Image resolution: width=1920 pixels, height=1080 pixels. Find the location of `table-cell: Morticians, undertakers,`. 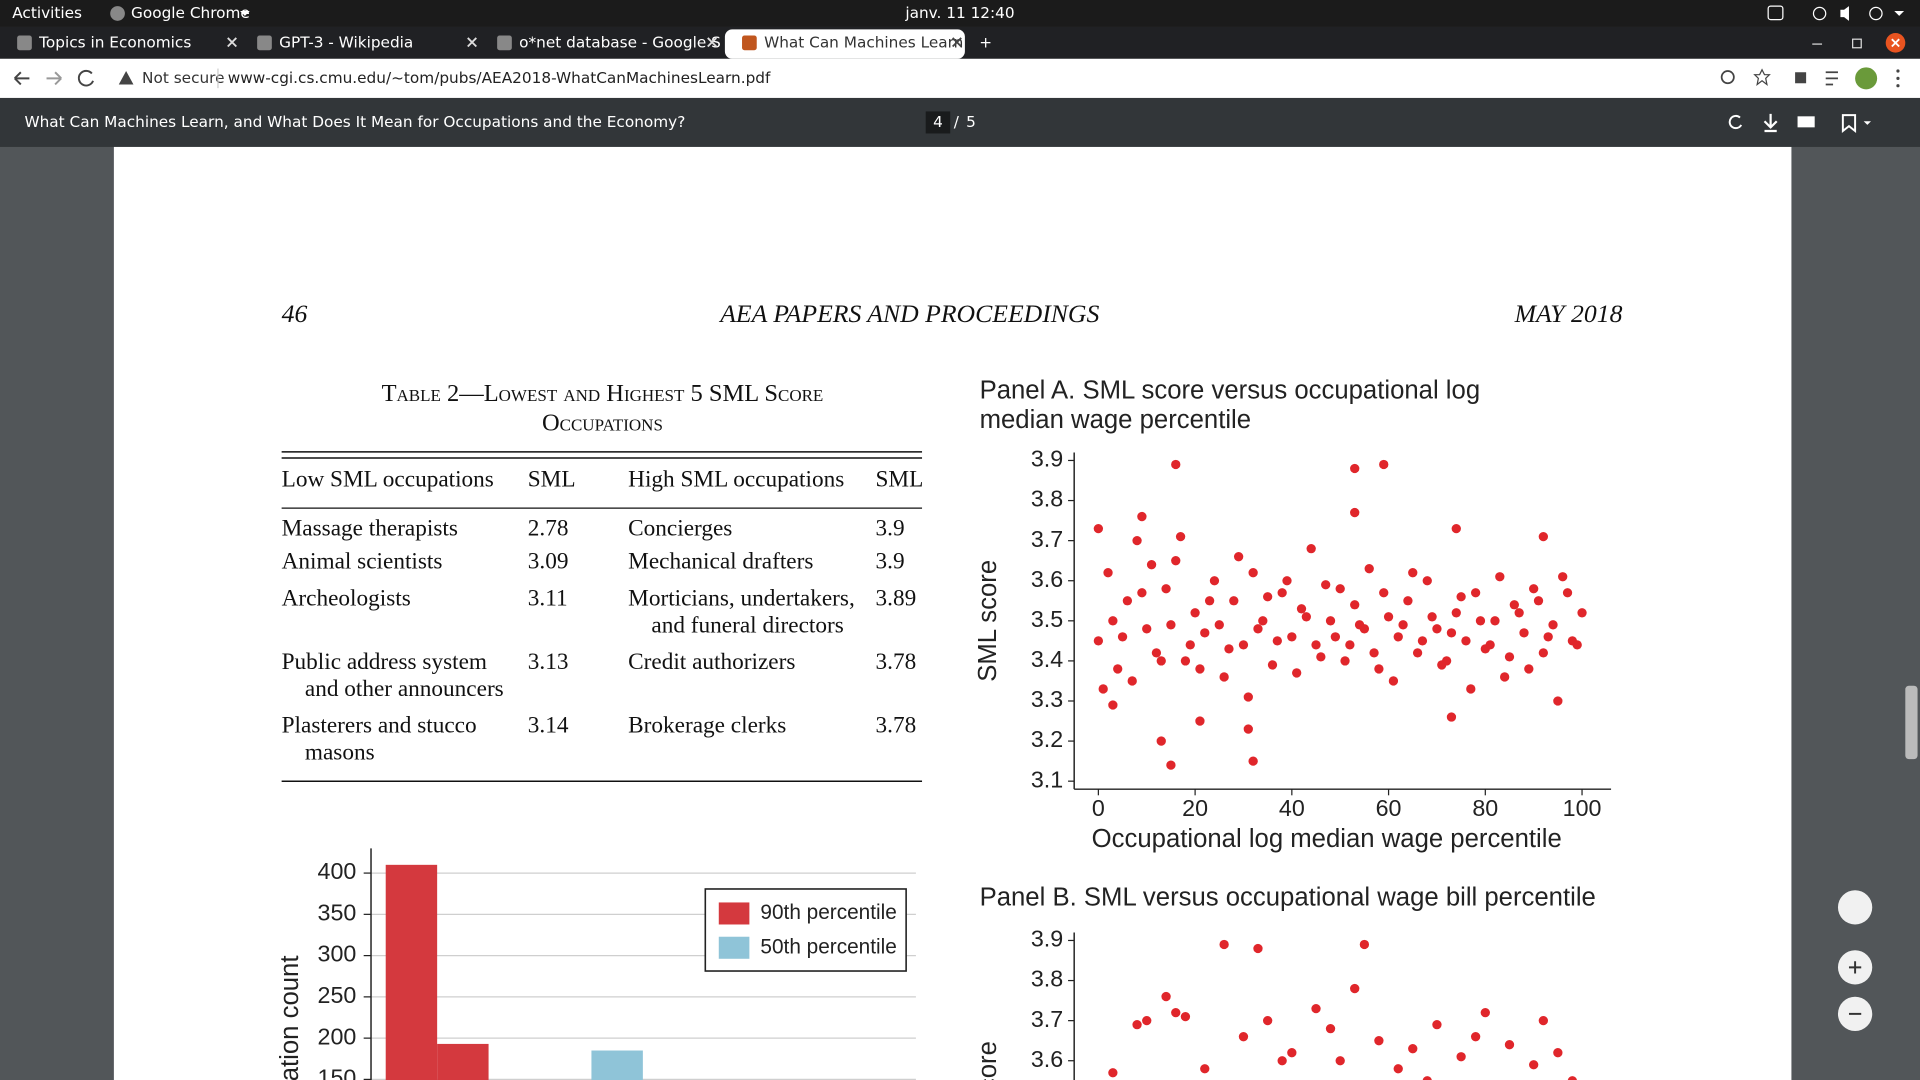

table-cell: Morticians, undertakers, is located at coordinates (741, 598).